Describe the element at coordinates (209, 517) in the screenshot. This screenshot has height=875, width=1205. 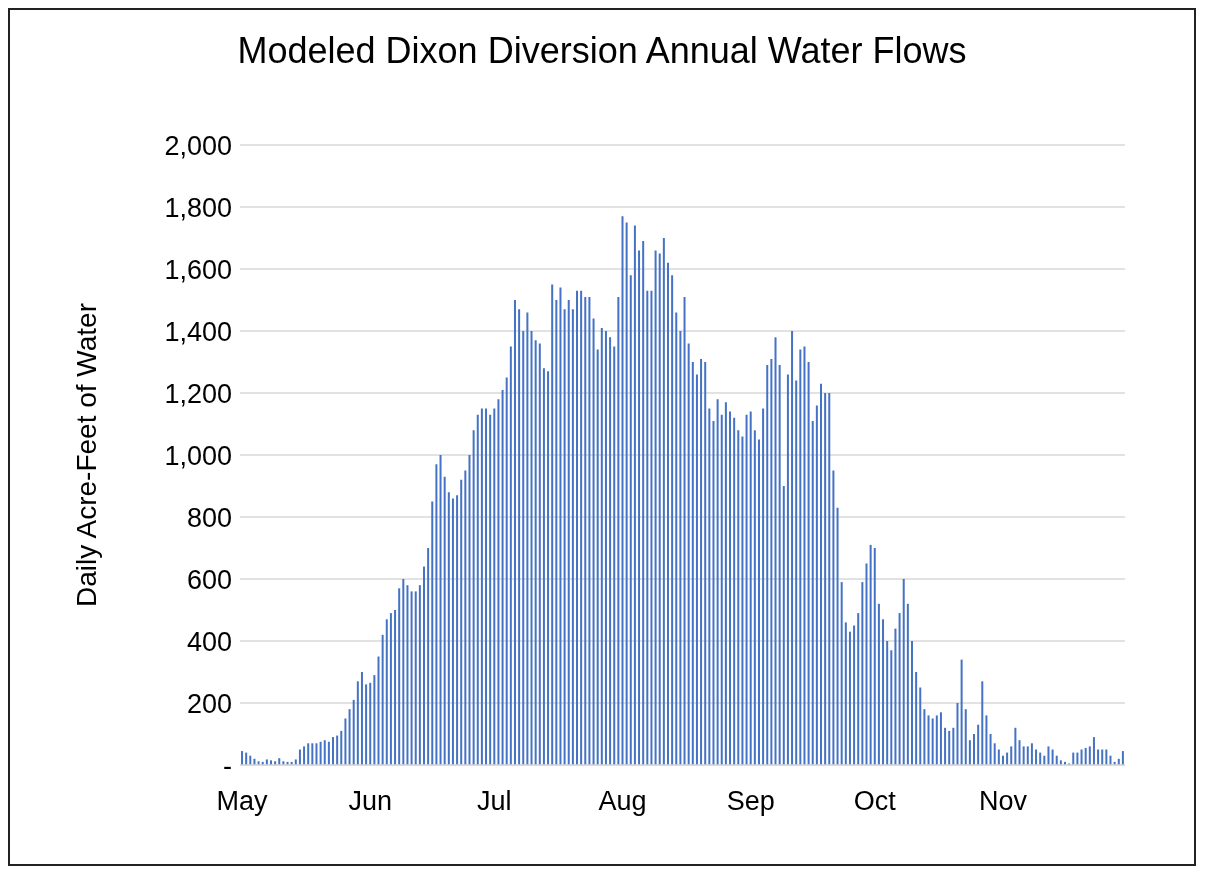
I see `y-tick-label: 800` at that location.